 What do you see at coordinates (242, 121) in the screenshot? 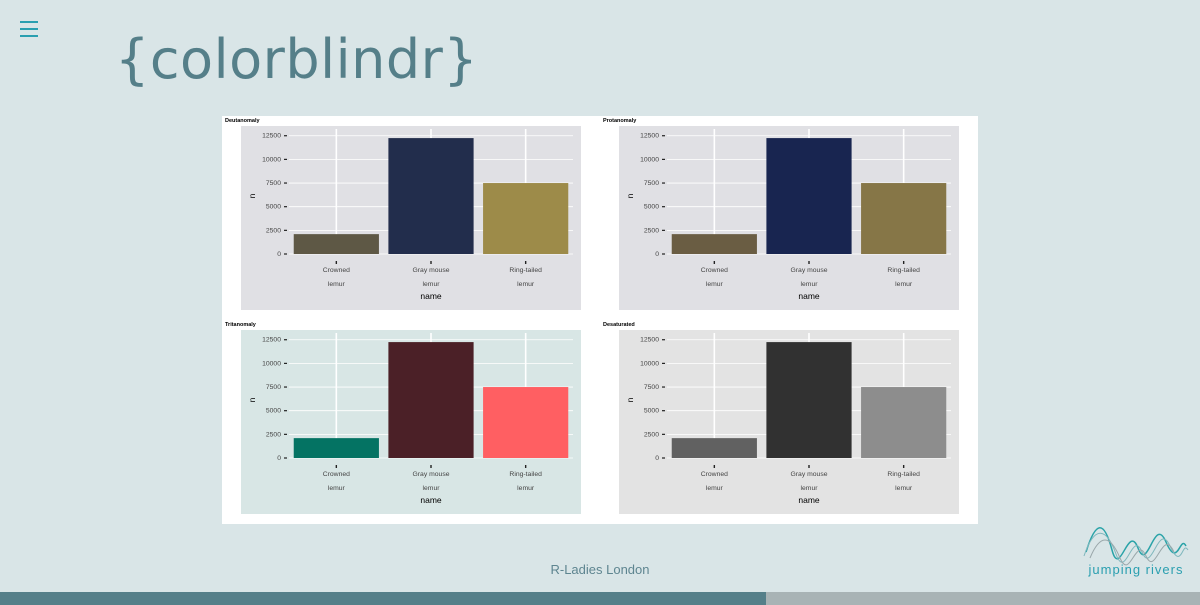
I see `chart-title: Deutanomaly` at bounding box center [242, 121].